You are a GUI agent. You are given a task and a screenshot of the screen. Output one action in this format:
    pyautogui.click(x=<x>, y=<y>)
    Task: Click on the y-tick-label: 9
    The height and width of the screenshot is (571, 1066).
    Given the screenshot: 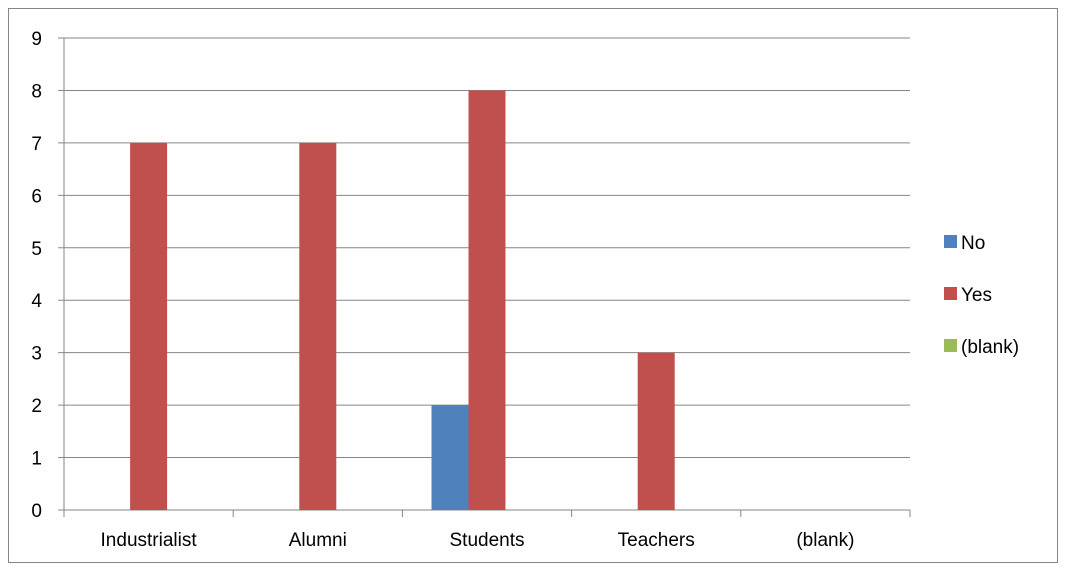 What is the action you would take?
    pyautogui.click(x=36, y=39)
    